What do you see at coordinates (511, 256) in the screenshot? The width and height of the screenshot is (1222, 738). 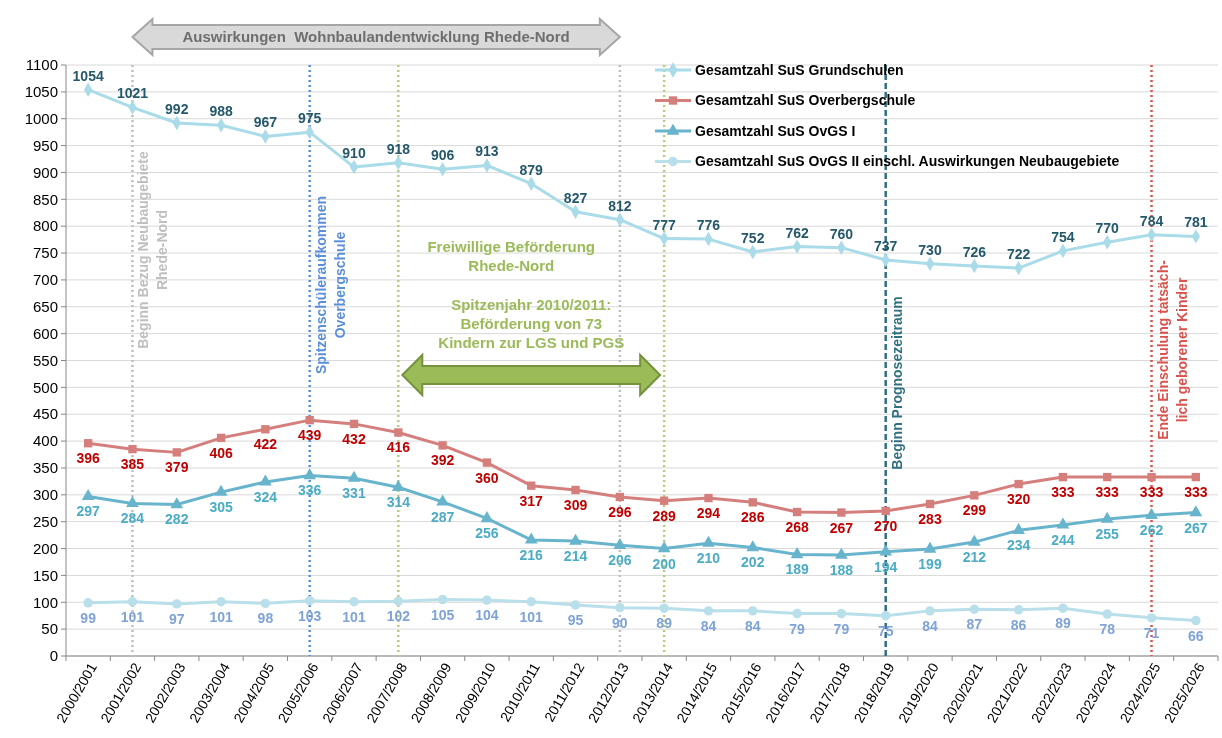 I see `annotation: Freiwillige Beförderung Rhede-Nord` at bounding box center [511, 256].